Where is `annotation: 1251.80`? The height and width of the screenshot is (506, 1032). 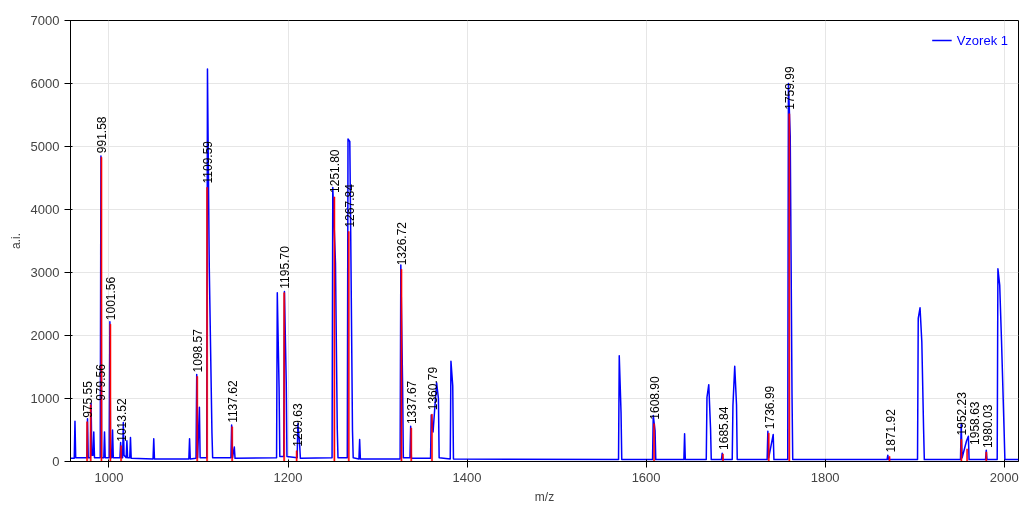 annotation: 1251.80 is located at coordinates (335, 171).